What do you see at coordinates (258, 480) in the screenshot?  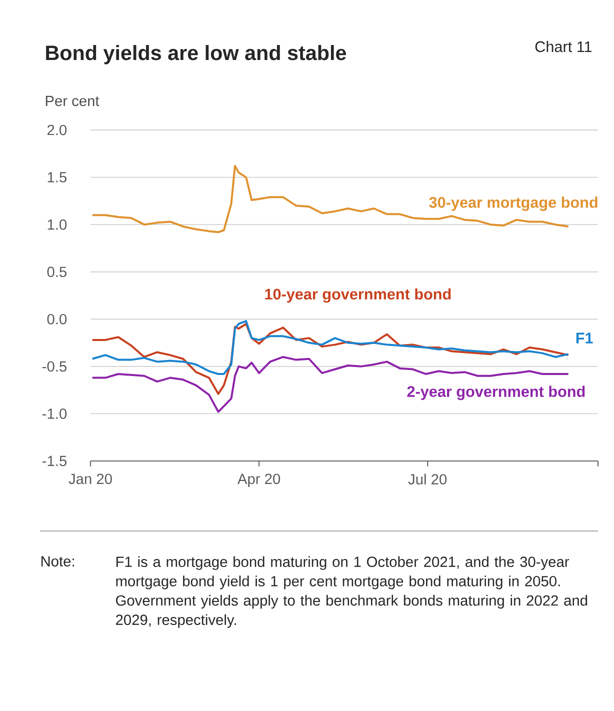 I see `x-tick-label: Apr 20` at bounding box center [258, 480].